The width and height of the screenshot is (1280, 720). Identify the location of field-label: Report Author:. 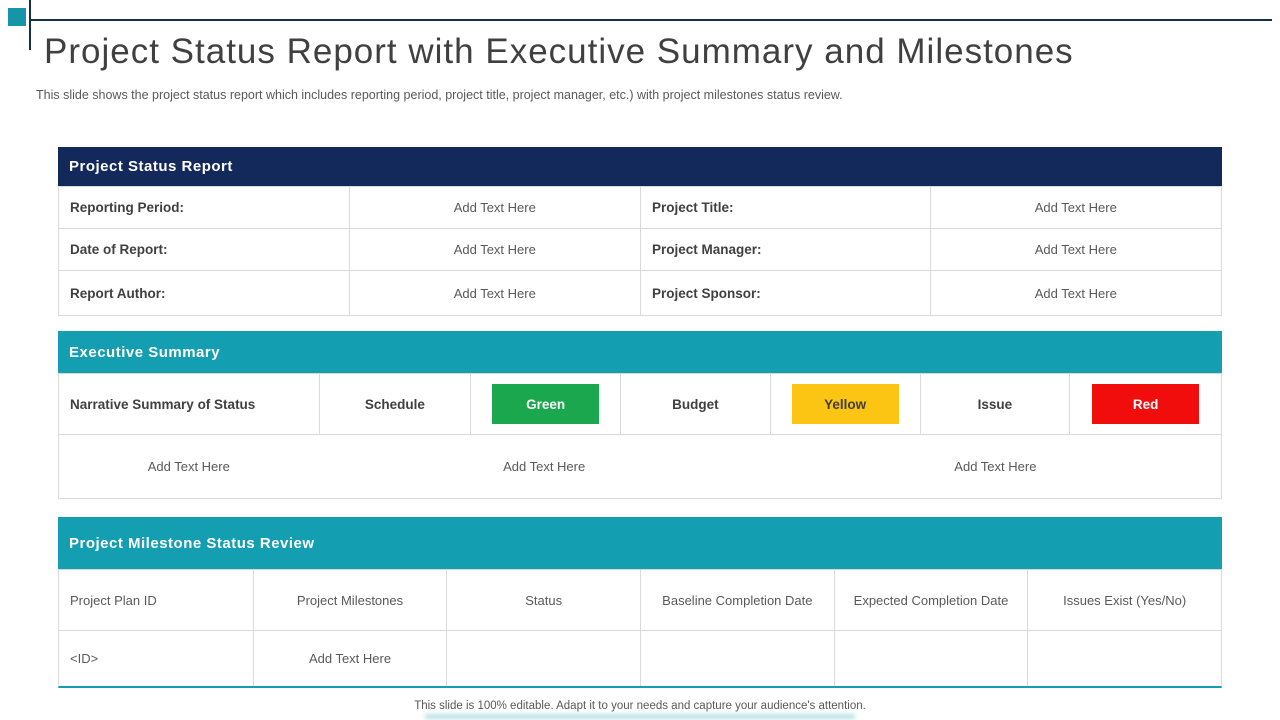
(118, 293).